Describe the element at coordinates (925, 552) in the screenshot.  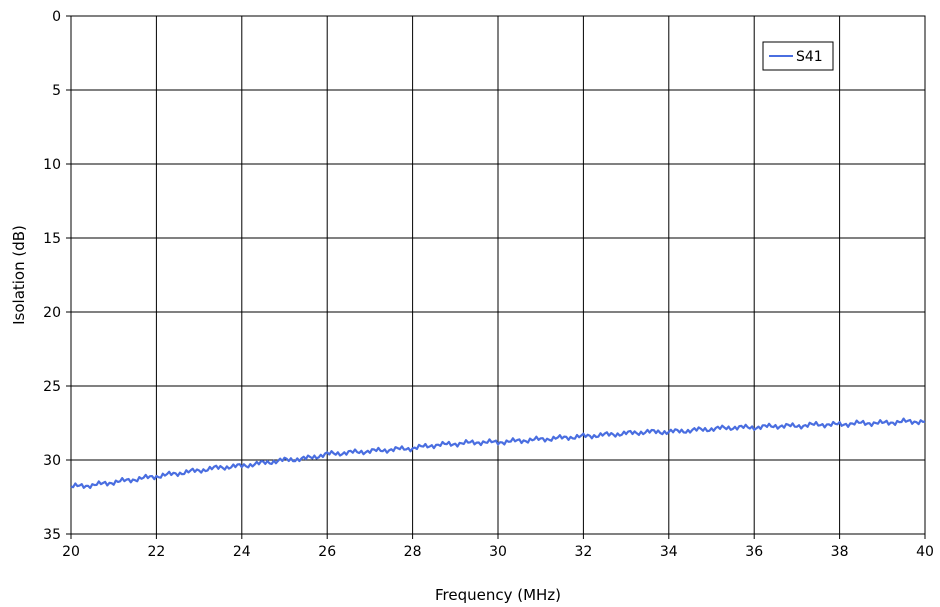
I see `x-tick-label: 40` at that location.